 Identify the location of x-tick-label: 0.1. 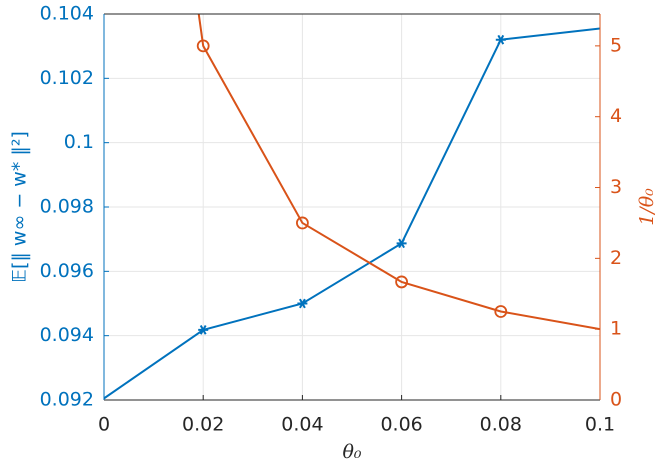
(600, 425).